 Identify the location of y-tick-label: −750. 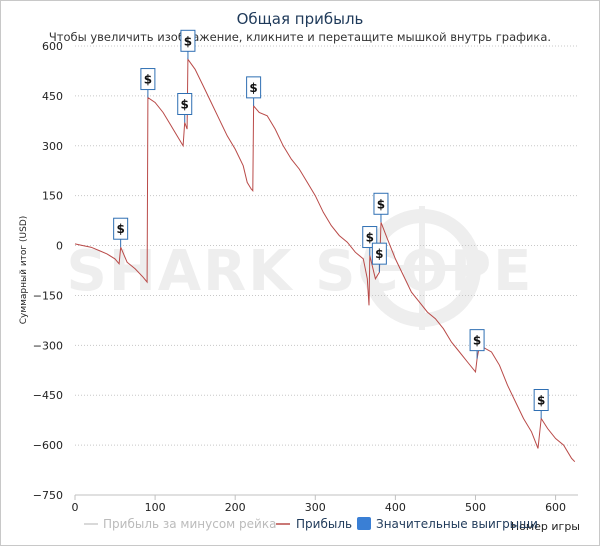
(48, 495).